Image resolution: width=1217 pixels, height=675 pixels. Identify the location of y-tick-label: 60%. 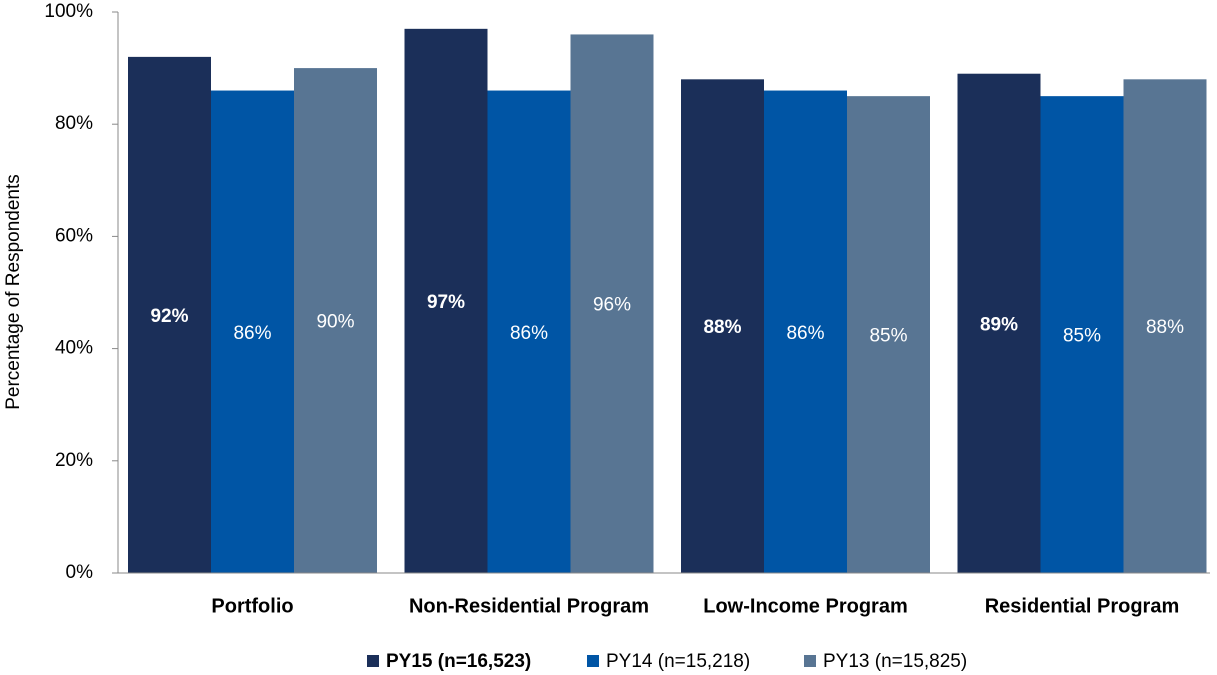
(74, 235).